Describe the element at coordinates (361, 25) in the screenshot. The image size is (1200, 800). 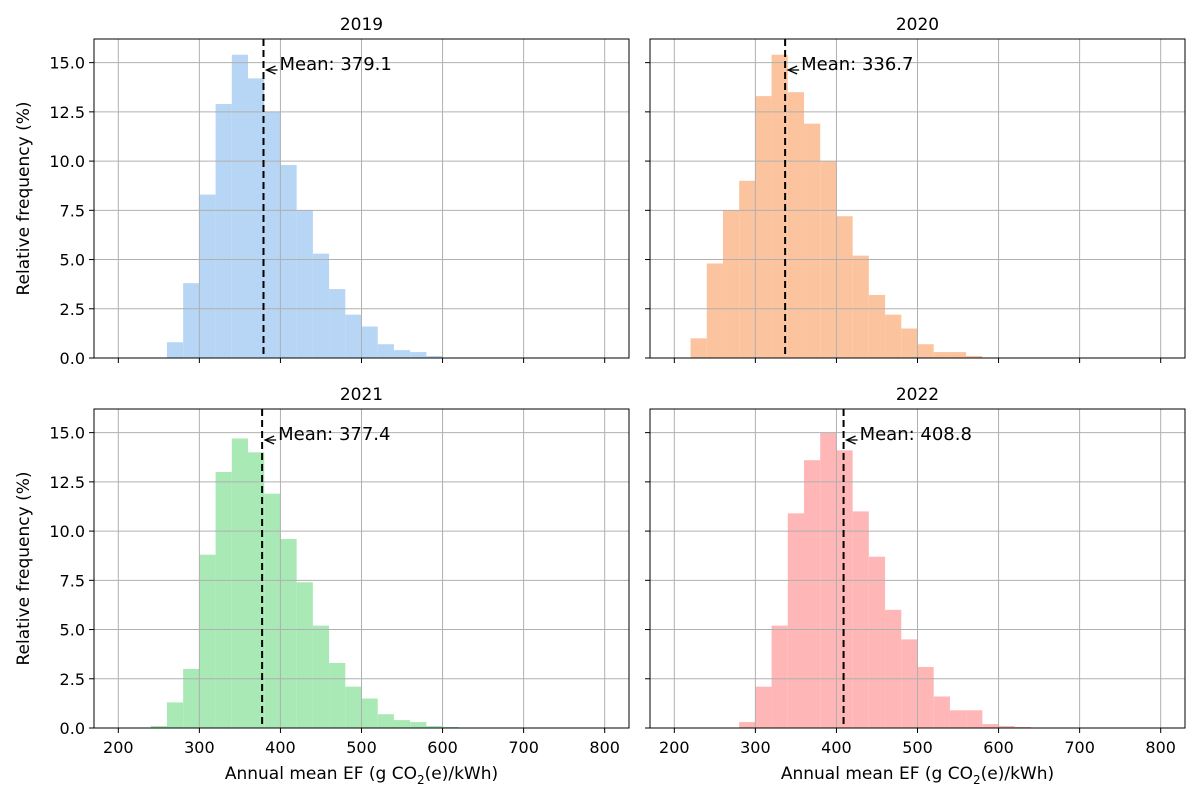
I see `panel-title: 2019` at that location.